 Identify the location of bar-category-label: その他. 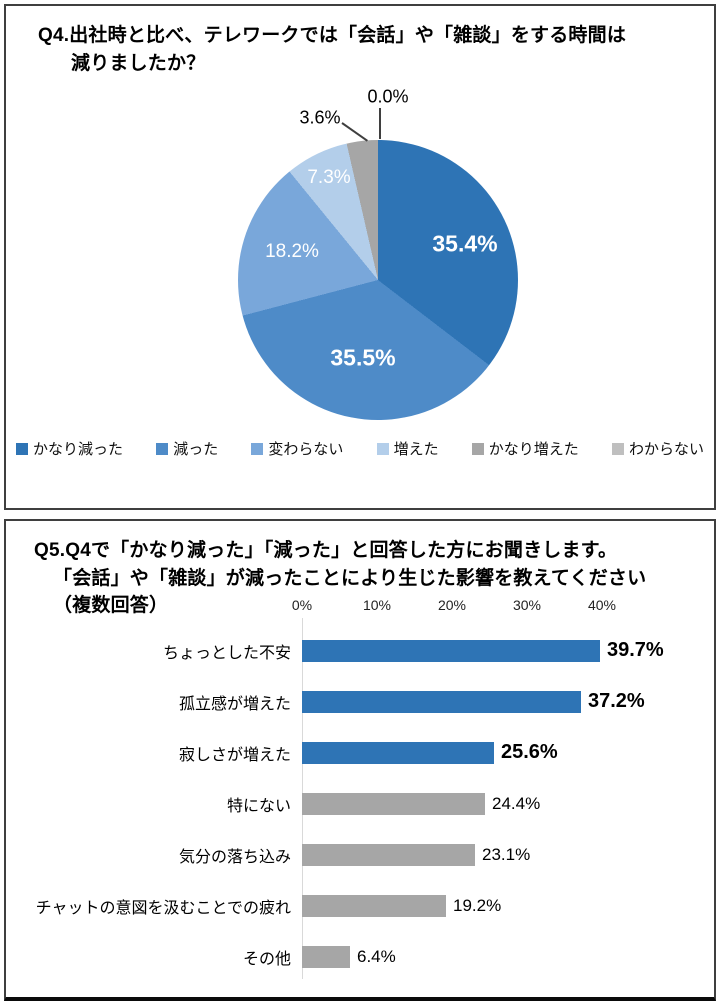
(266, 959).